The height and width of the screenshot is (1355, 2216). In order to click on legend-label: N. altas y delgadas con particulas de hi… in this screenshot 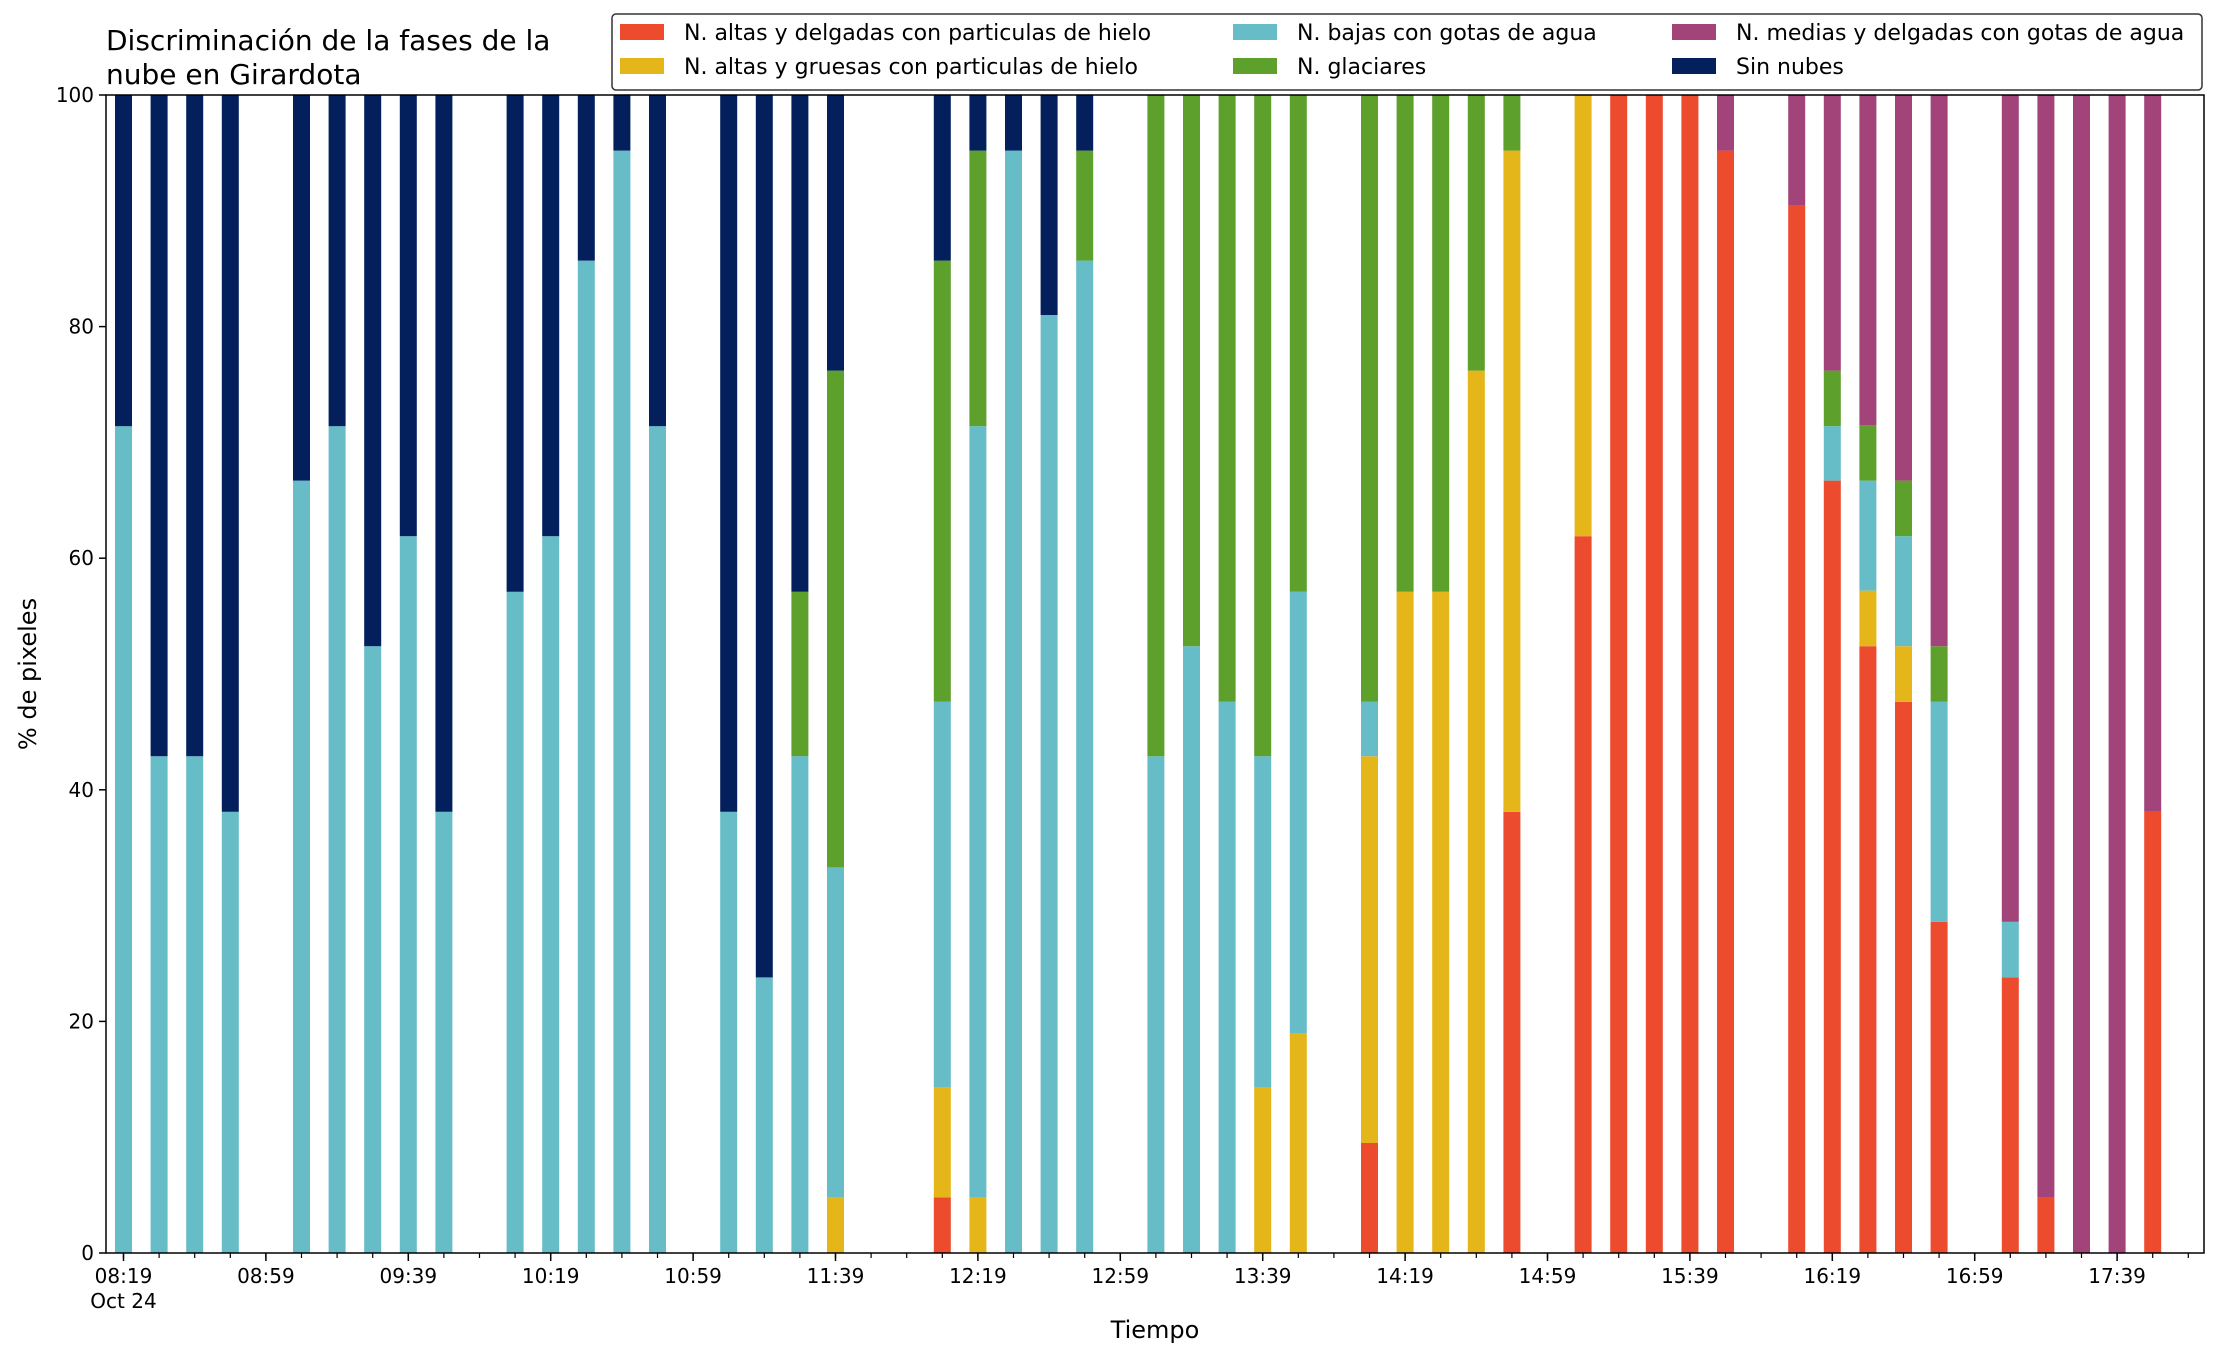, I will do `click(917, 33)`.